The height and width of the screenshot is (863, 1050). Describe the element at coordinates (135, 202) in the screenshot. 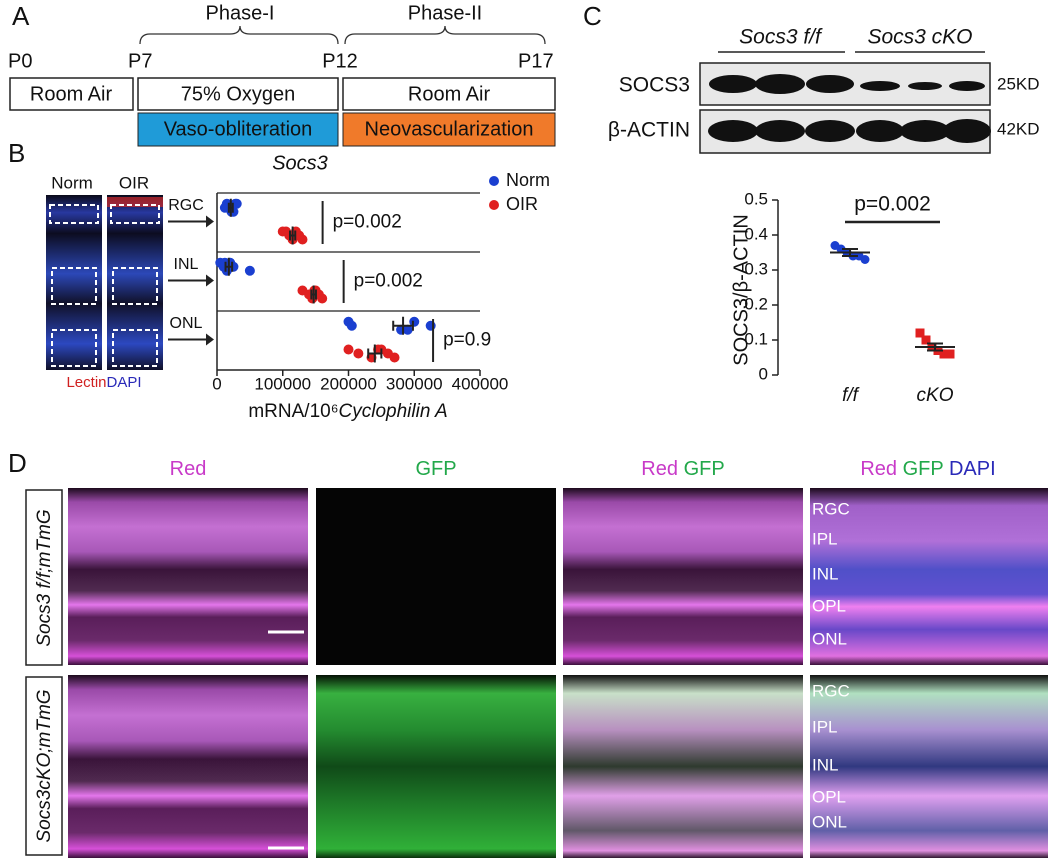

I see `lectin-signal` at that location.